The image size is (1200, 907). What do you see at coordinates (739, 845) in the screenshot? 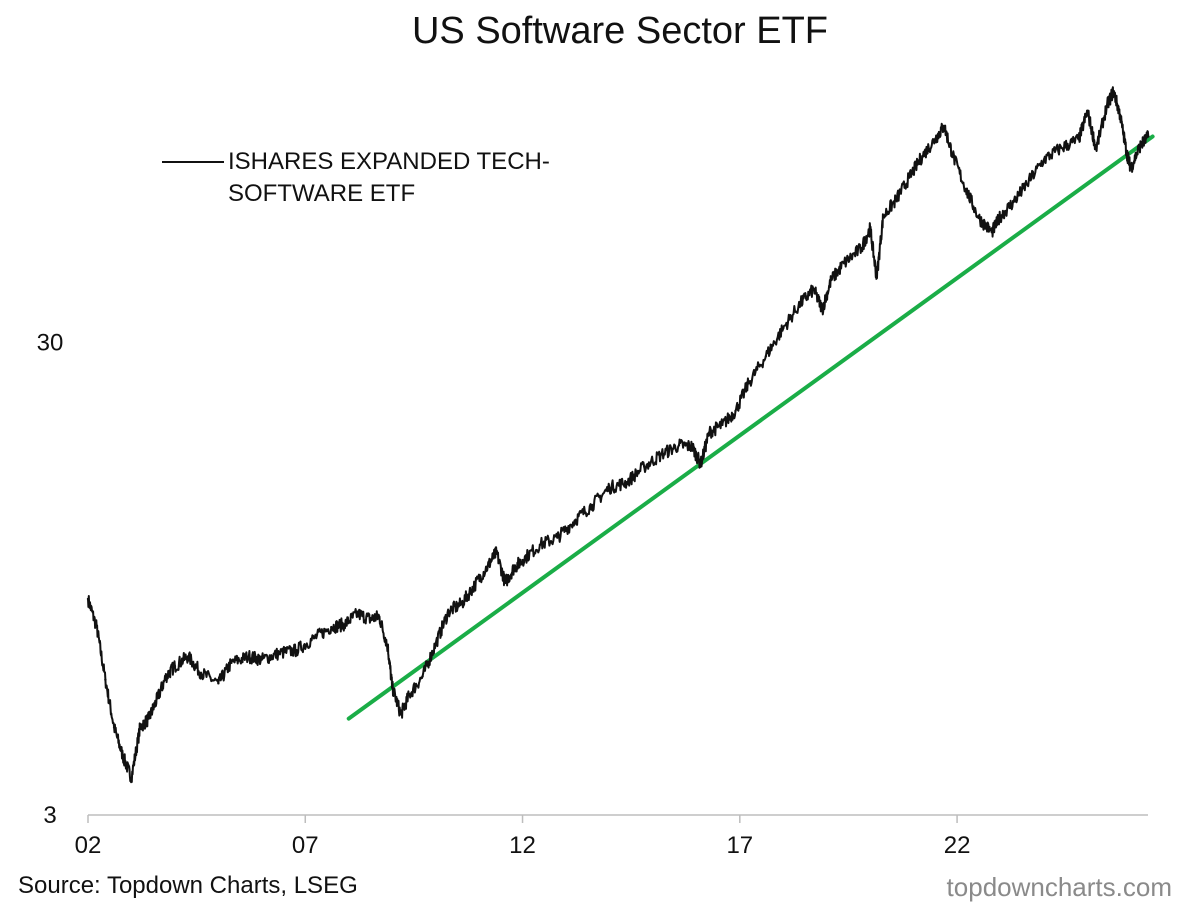
I see `x-tick-label: 17` at bounding box center [739, 845].